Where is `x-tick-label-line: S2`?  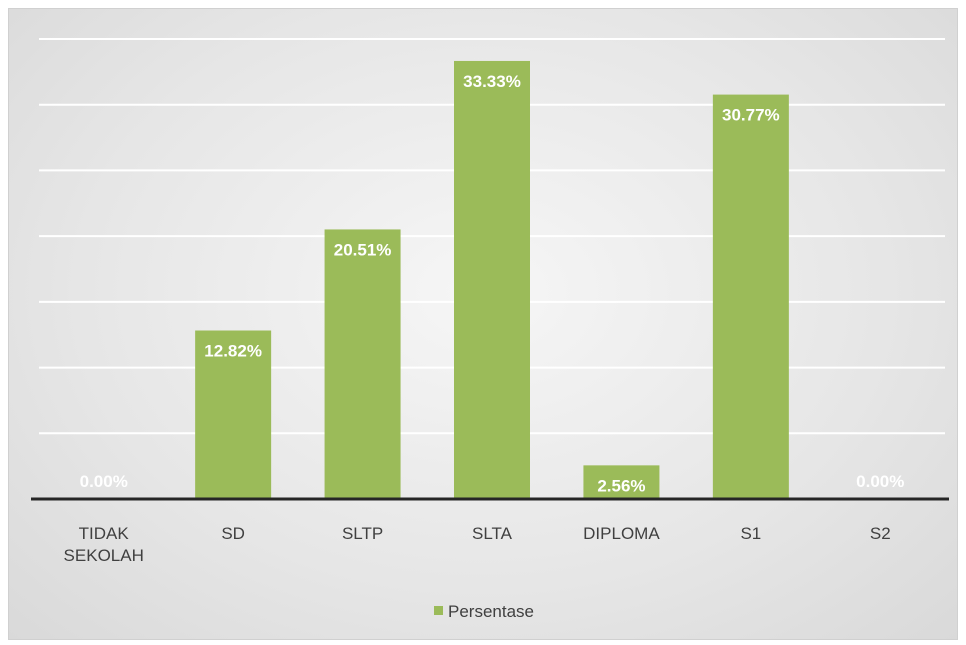
x-tick-label-line: S2 is located at coordinates (880, 533).